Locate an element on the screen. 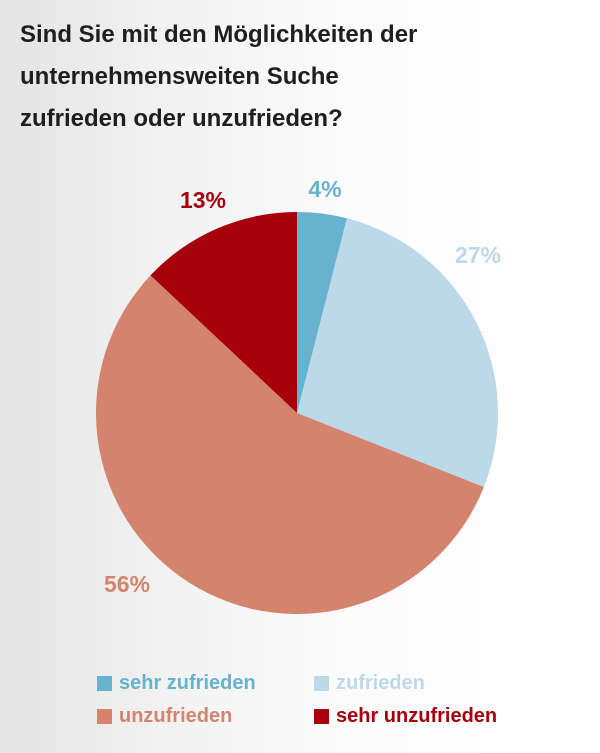  legend-item-zufrieden: zufrieden is located at coordinates (369, 683).